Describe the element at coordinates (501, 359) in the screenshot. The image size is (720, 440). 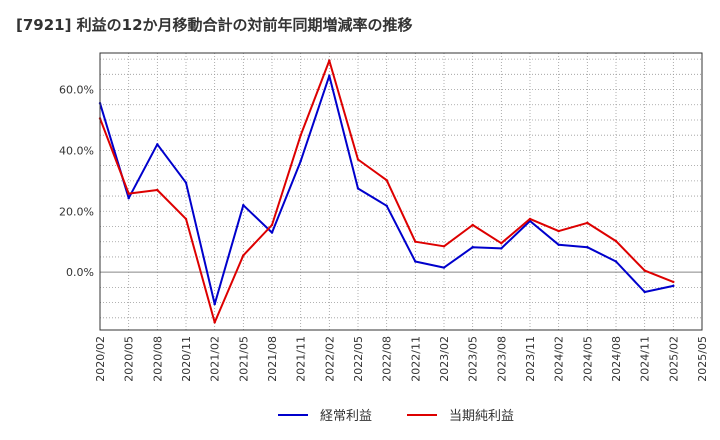
I see `x-tick-label: 2023/08` at that location.